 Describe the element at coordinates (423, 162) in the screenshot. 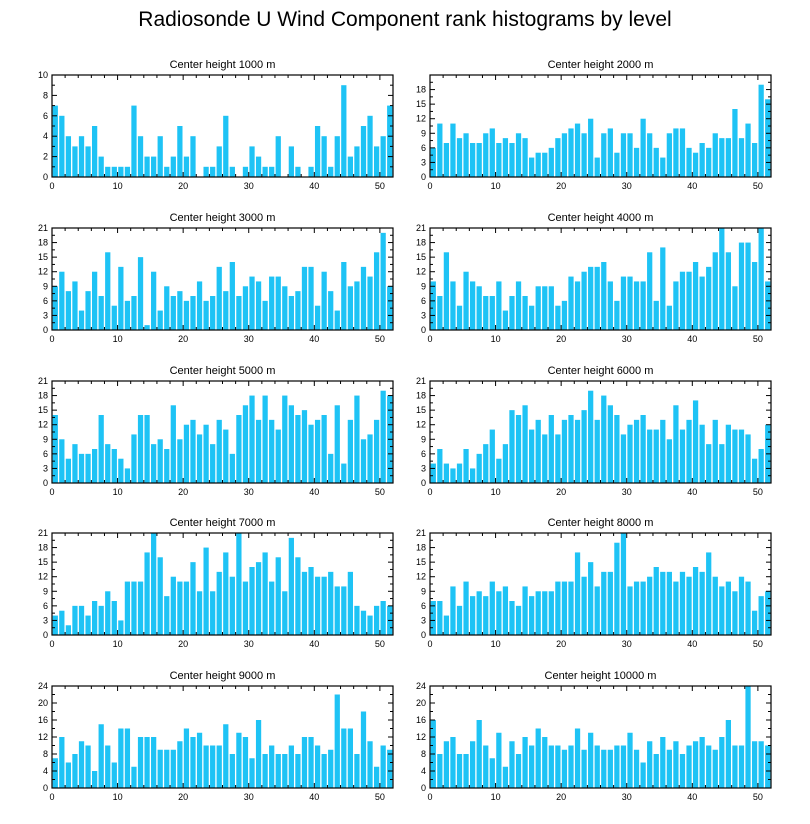

I see `y-tick-label: 3` at that location.